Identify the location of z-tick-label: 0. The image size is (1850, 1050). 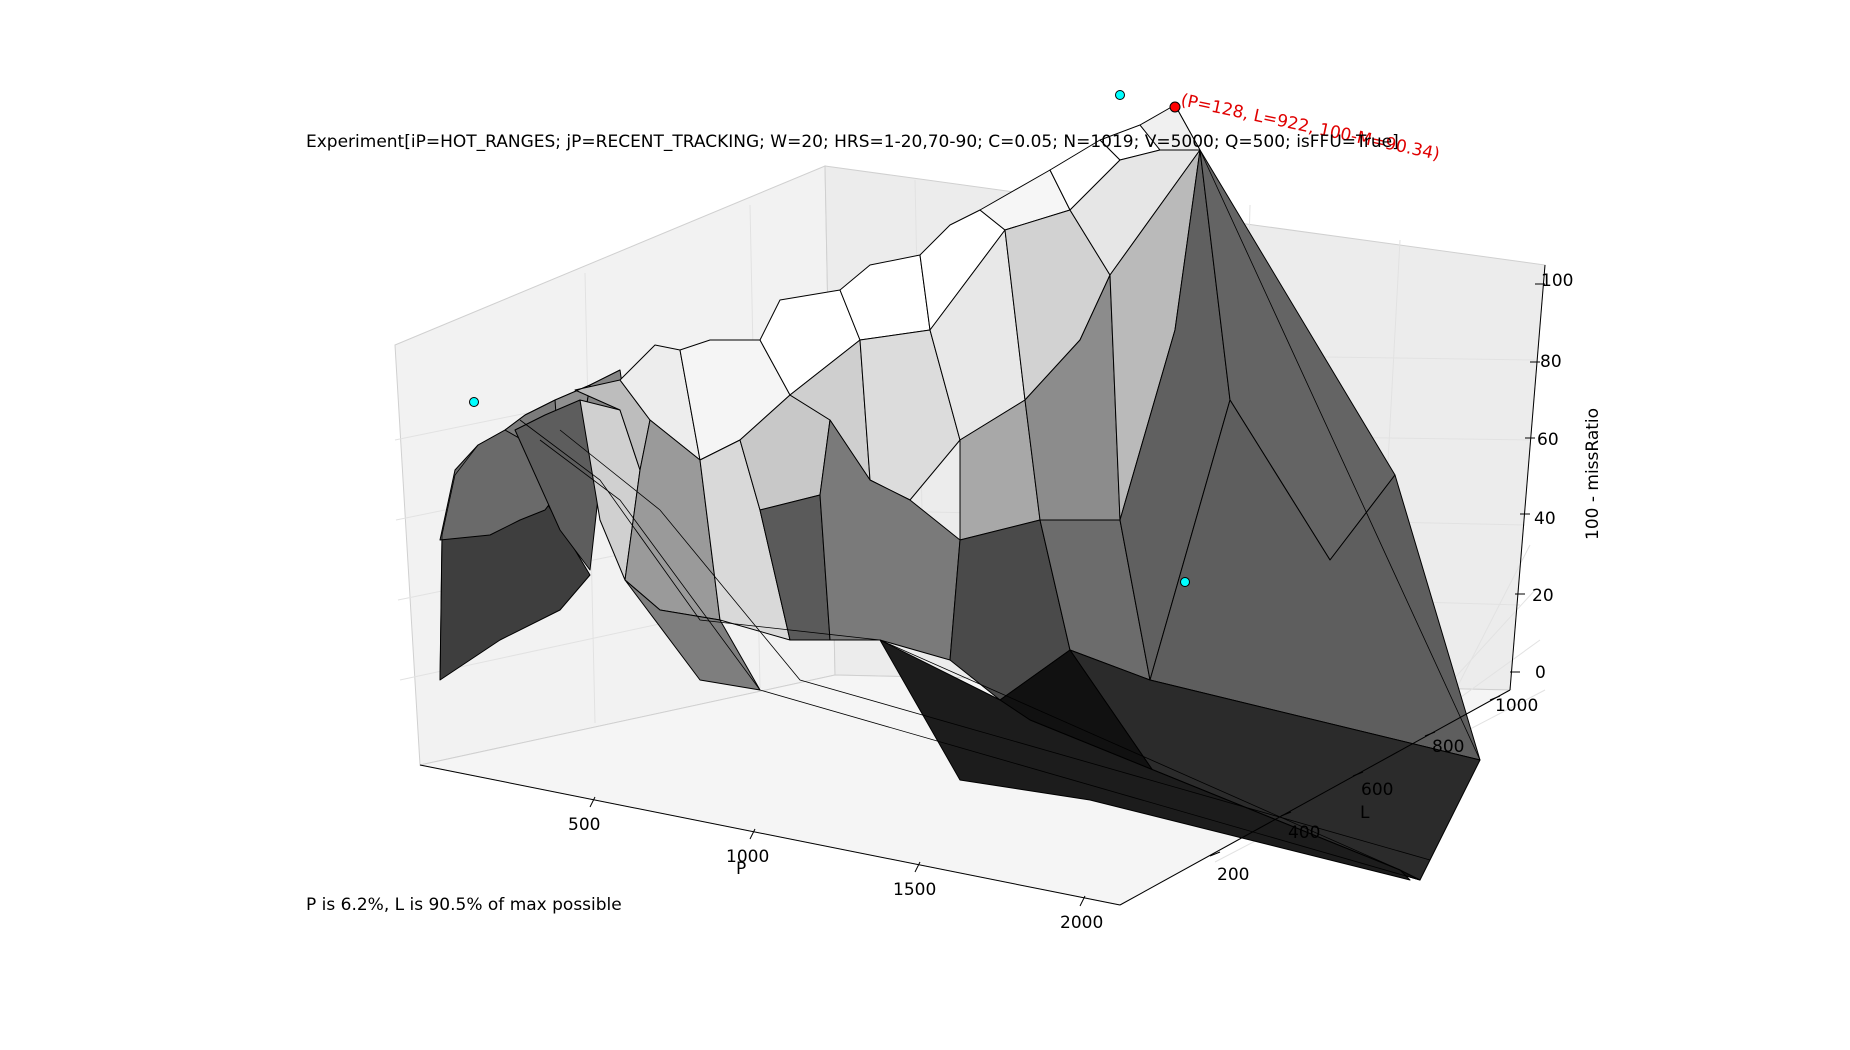
(1540, 673).